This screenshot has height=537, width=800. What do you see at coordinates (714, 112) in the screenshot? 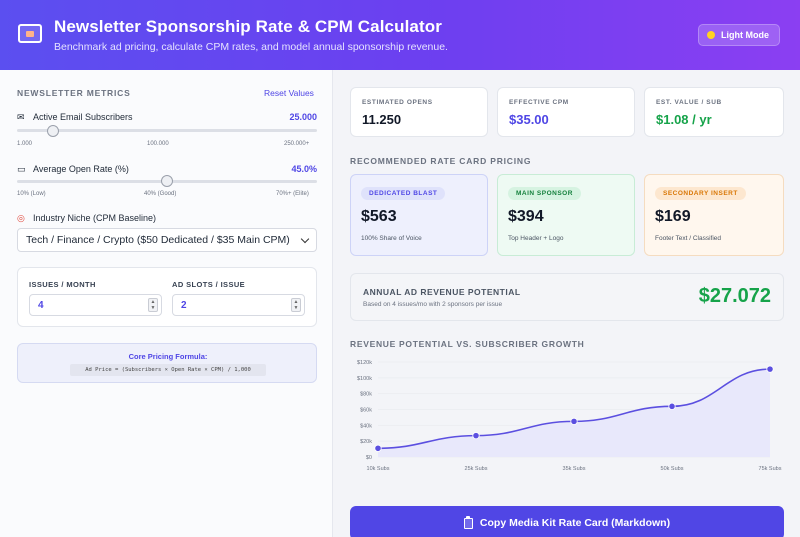
I see `stat-card-value-per-sub: EST. VALUE / SUB $1.08 / yr` at bounding box center [714, 112].